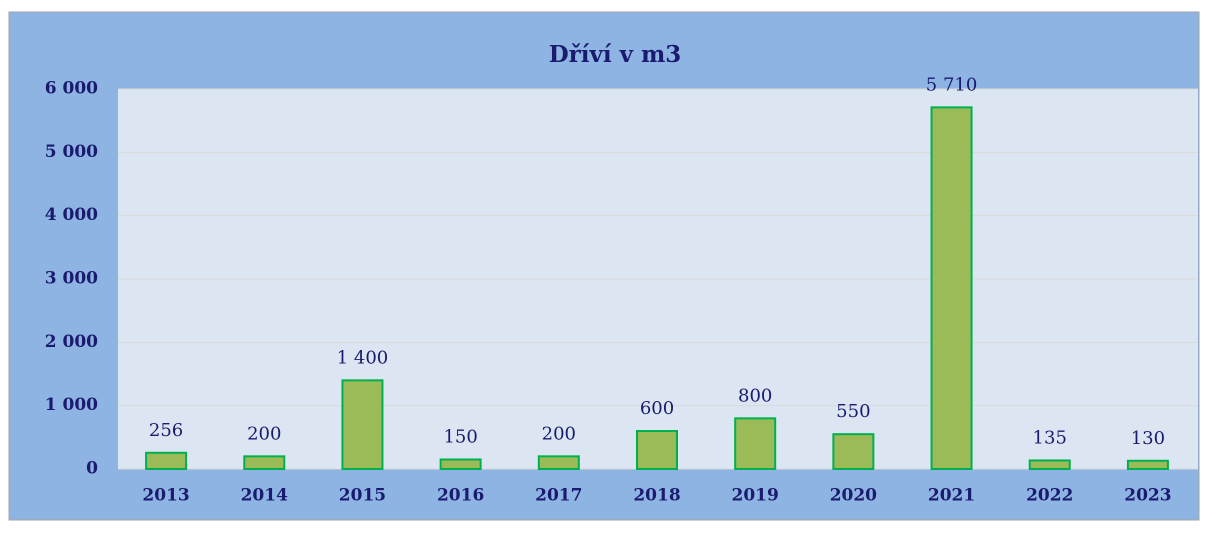 This screenshot has height=539, width=1209. What do you see at coordinates (71, 405) in the screenshot?
I see `y-tick-label: 1 000` at bounding box center [71, 405].